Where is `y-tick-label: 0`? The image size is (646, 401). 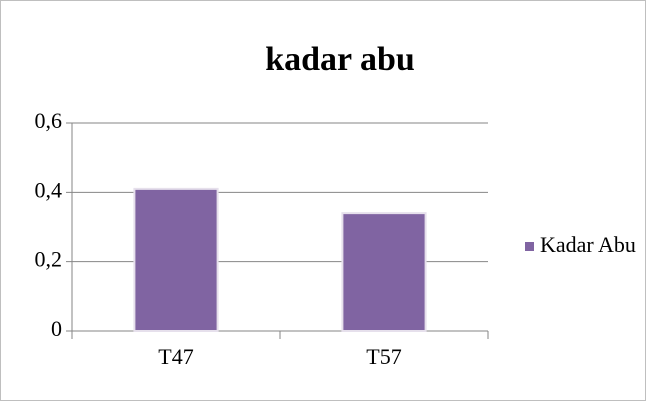 y-tick-label: 0 is located at coordinates (56, 328).